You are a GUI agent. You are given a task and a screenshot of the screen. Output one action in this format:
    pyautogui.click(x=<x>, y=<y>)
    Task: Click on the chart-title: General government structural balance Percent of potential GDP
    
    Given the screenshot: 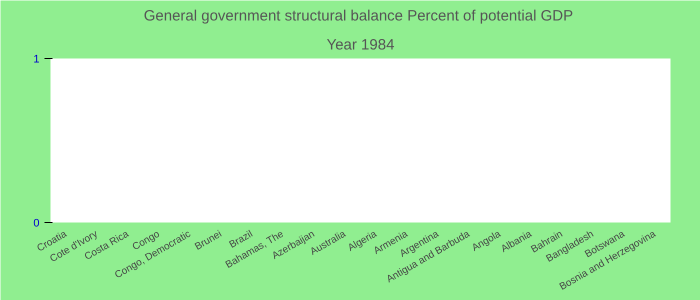 What is the action you would take?
    pyautogui.click(x=359, y=16)
    